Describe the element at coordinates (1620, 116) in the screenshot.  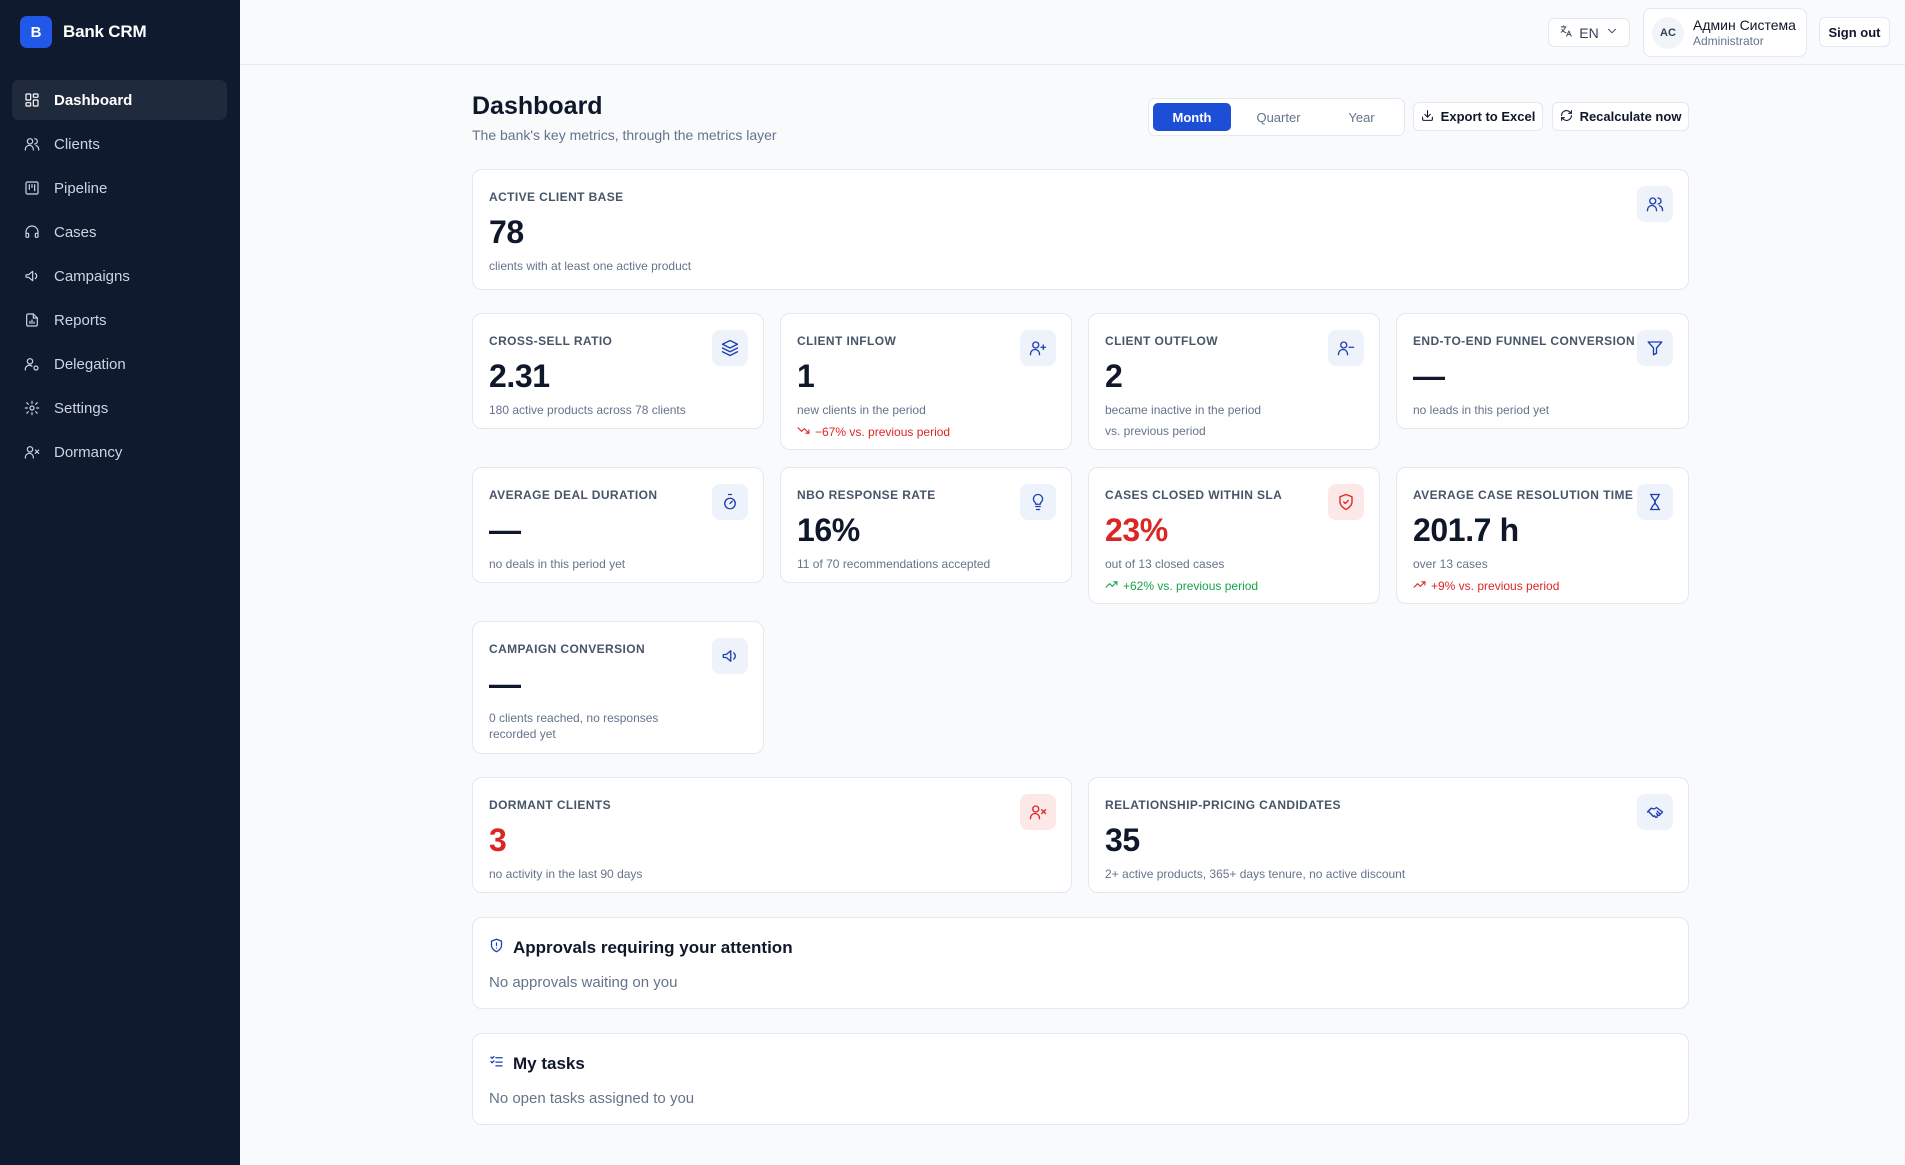
I see `recalculate-button: Recalculate now` at that location.